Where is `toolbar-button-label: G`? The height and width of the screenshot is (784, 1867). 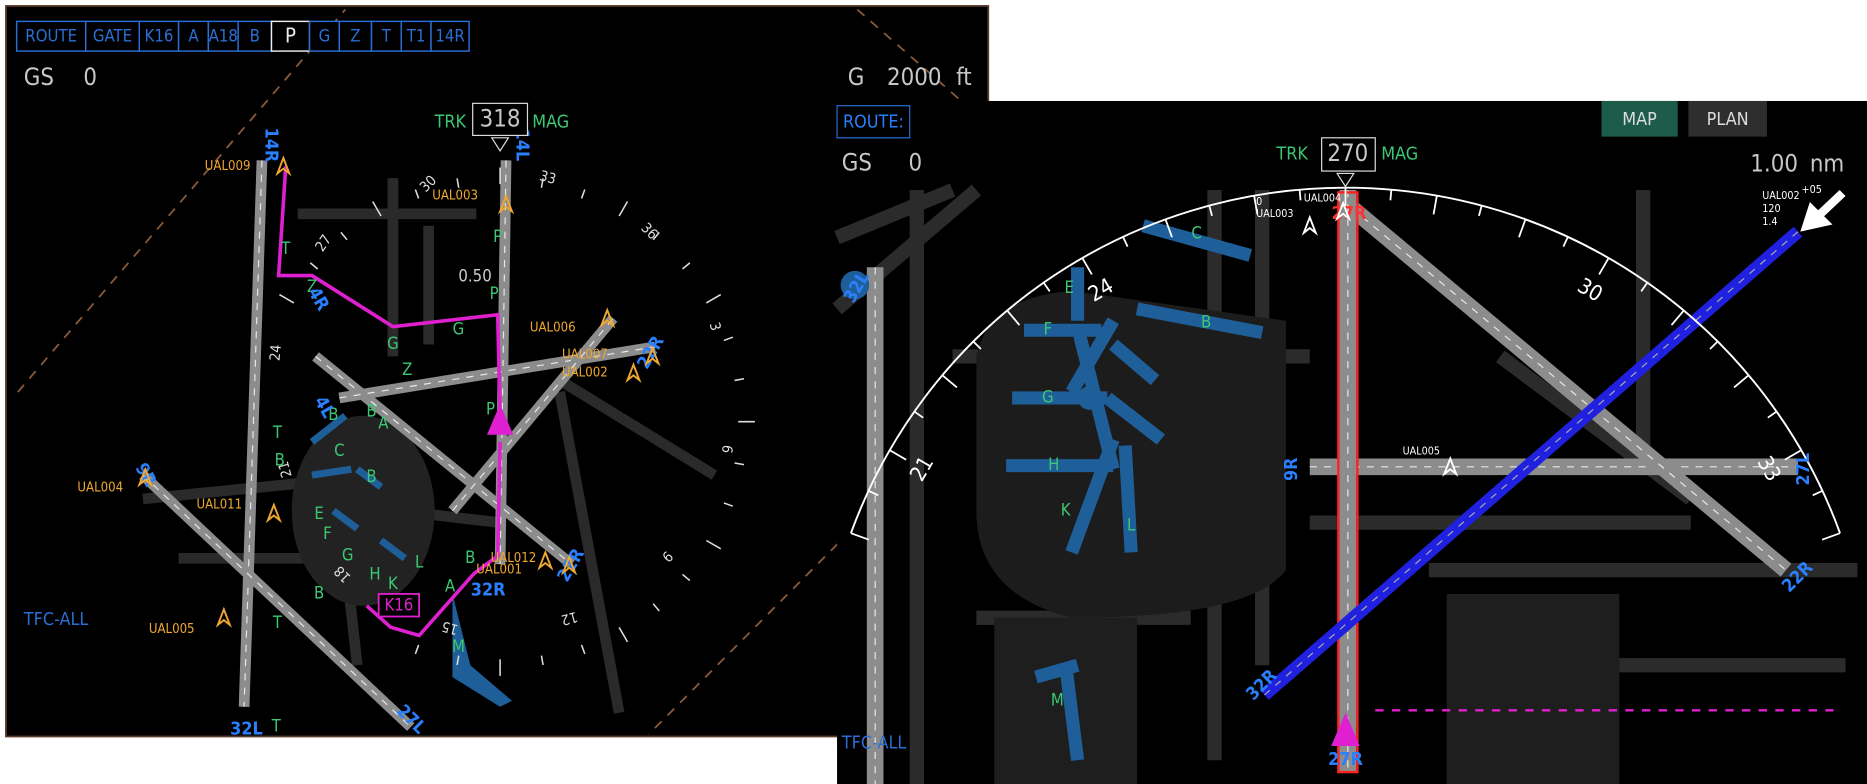 toolbar-button-label: G is located at coordinates (325, 35).